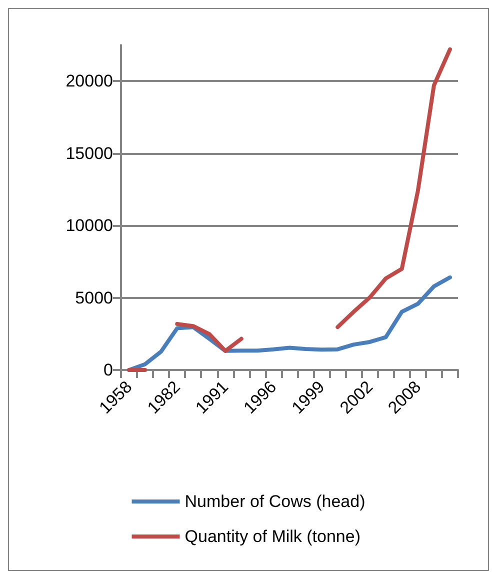 The height and width of the screenshot is (579, 497). I want to click on y-tick-label: 15000, so click(89, 153).